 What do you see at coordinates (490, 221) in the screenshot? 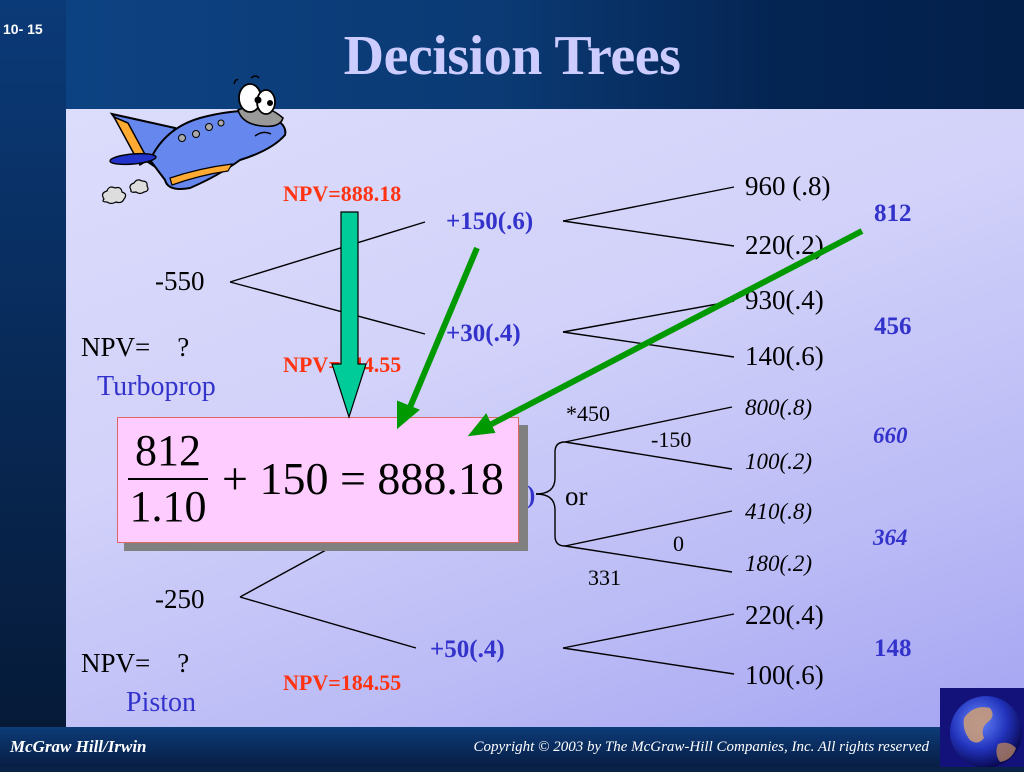
I see `branch-turboprop-high: +150(.6)` at bounding box center [490, 221].